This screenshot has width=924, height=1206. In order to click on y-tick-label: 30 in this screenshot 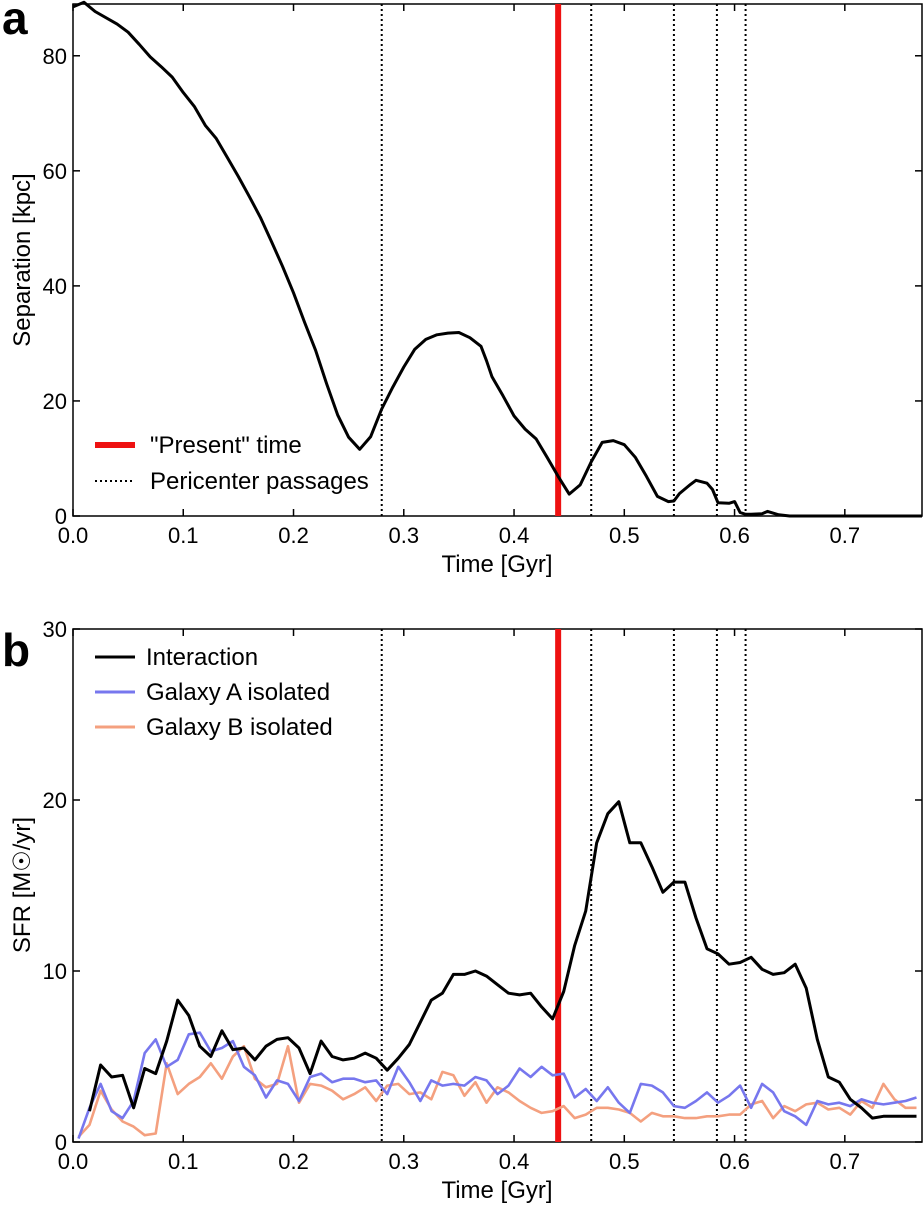, I will do `click(55, 629)`.